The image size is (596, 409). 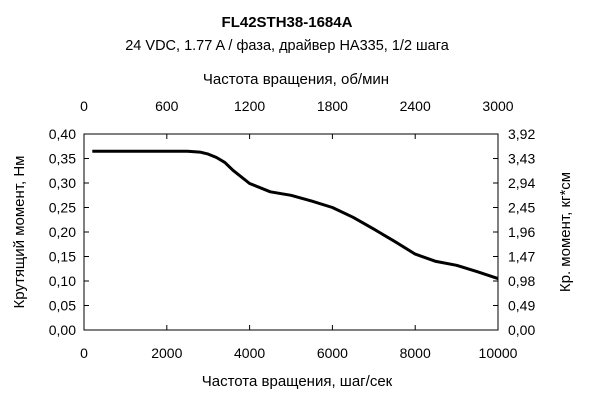 I want to click on x-top-tick-label: 3000, so click(x=497, y=106).